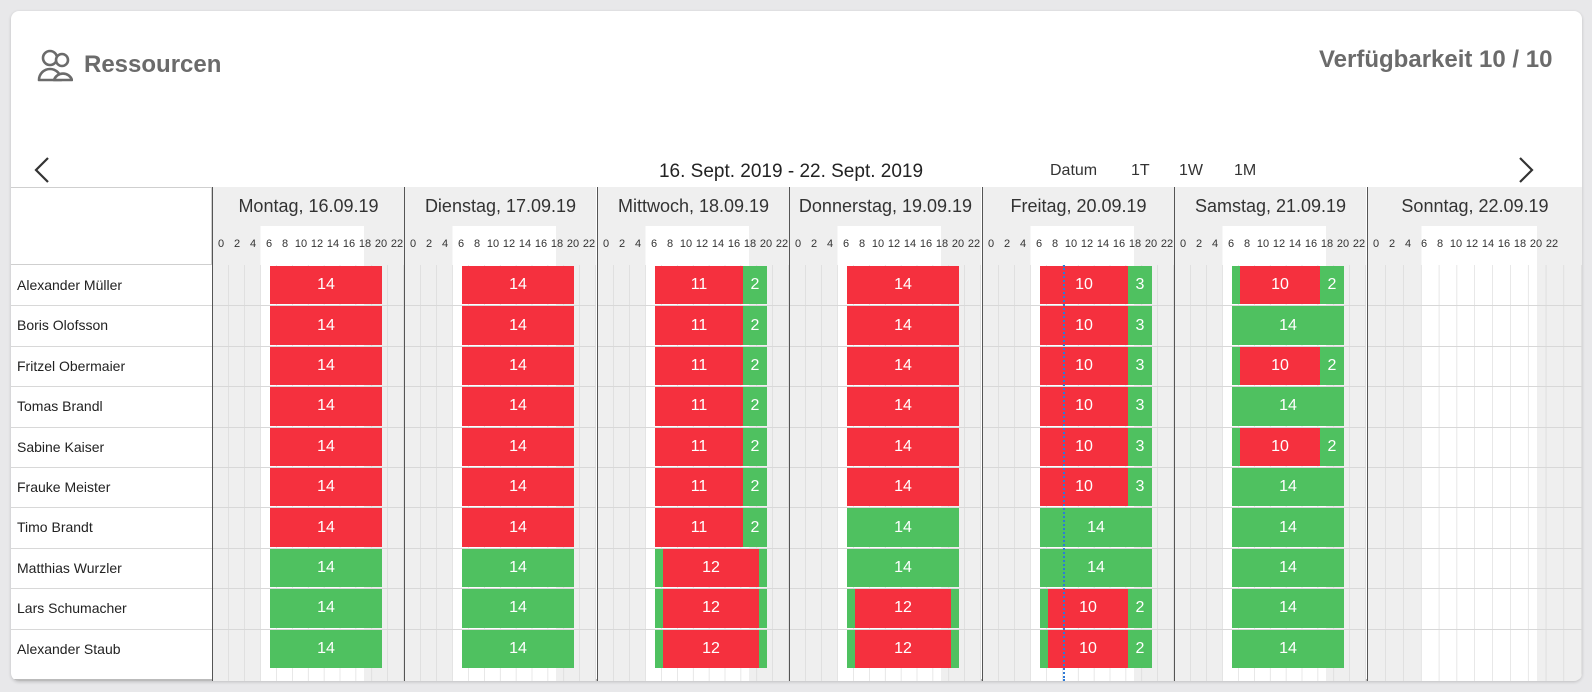 The image size is (1592, 692). I want to click on day-header: Donnerstag, 19.09.19, so click(885, 207).